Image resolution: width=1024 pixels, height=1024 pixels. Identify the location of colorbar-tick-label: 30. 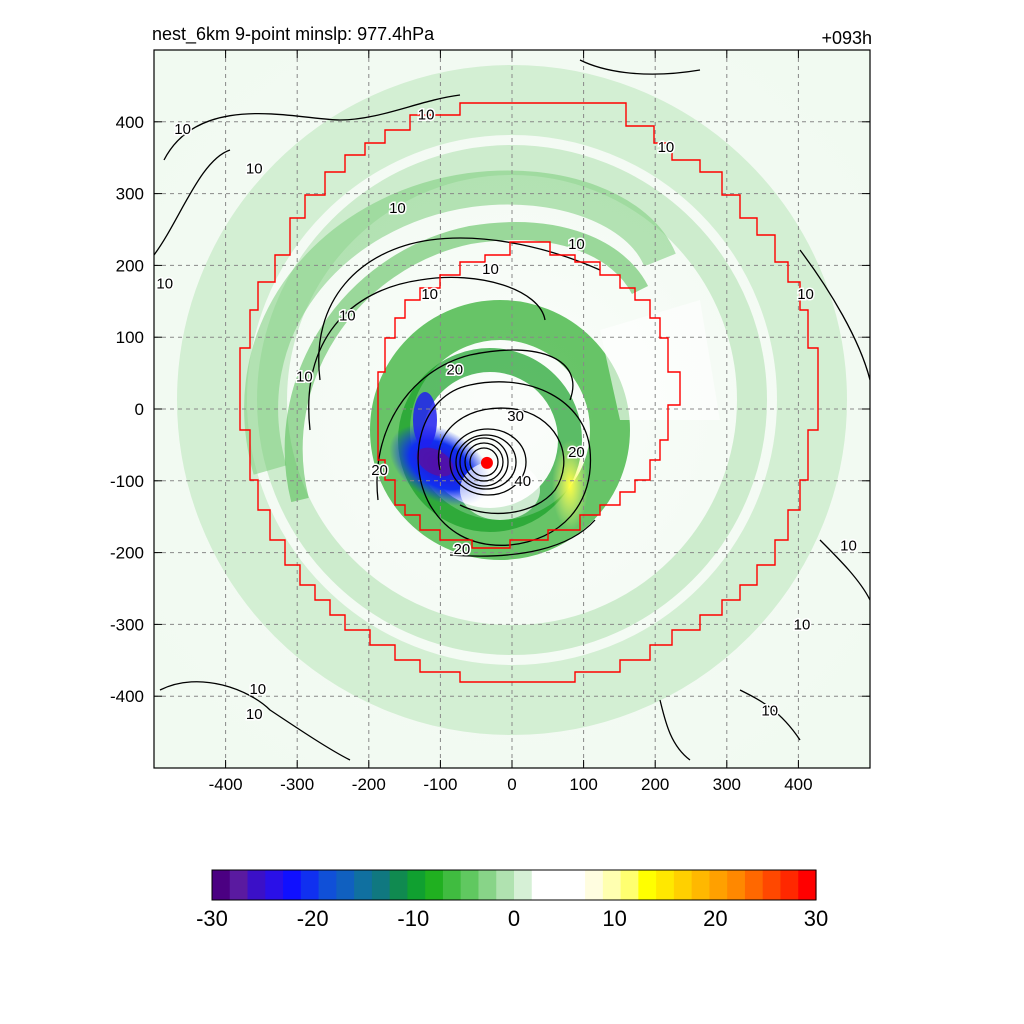
(816, 918).